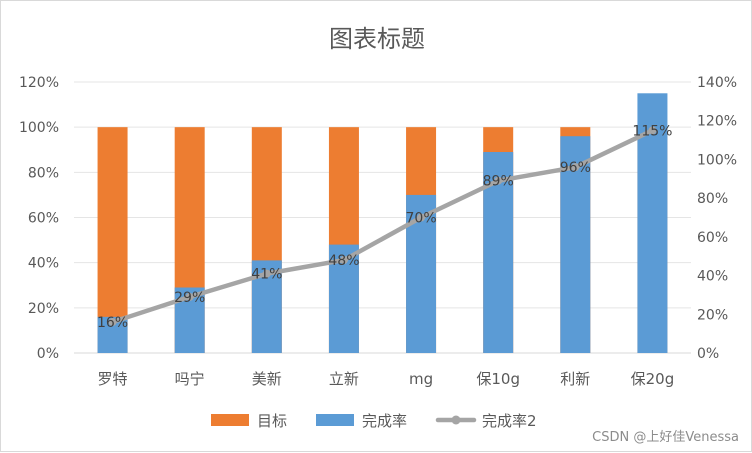  Describe the element at coordinates (717, 218) in the screenshot. I see `right-axis: 0% 20% 40% 60% 80% 100% 120% 140%` at that location.